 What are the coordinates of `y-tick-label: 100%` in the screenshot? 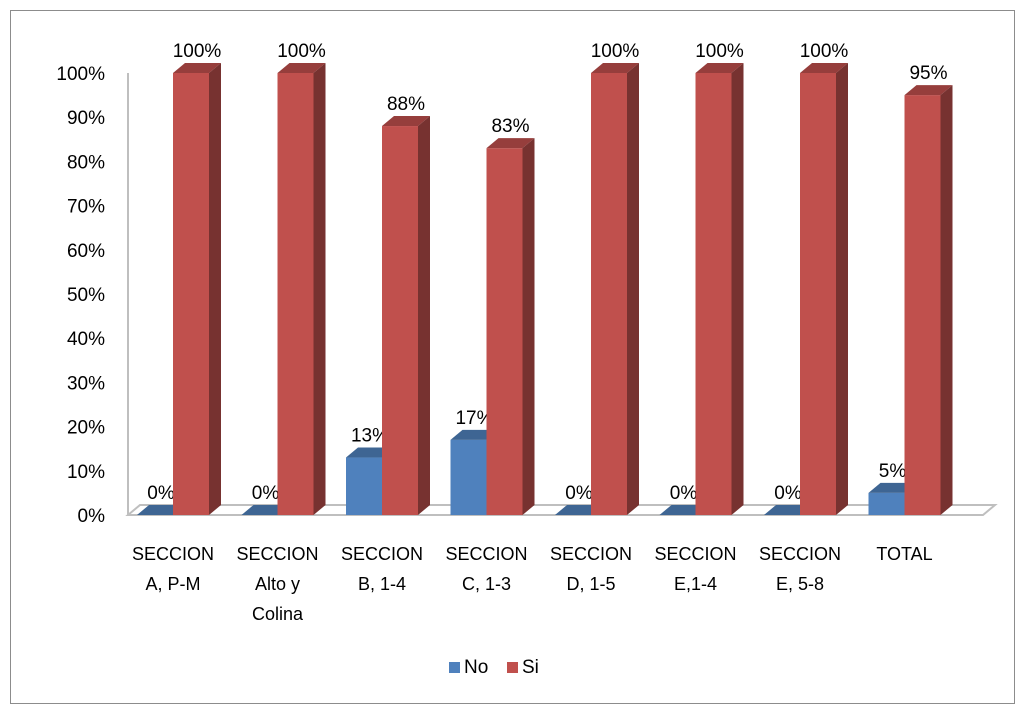 It's located at (80, 74).